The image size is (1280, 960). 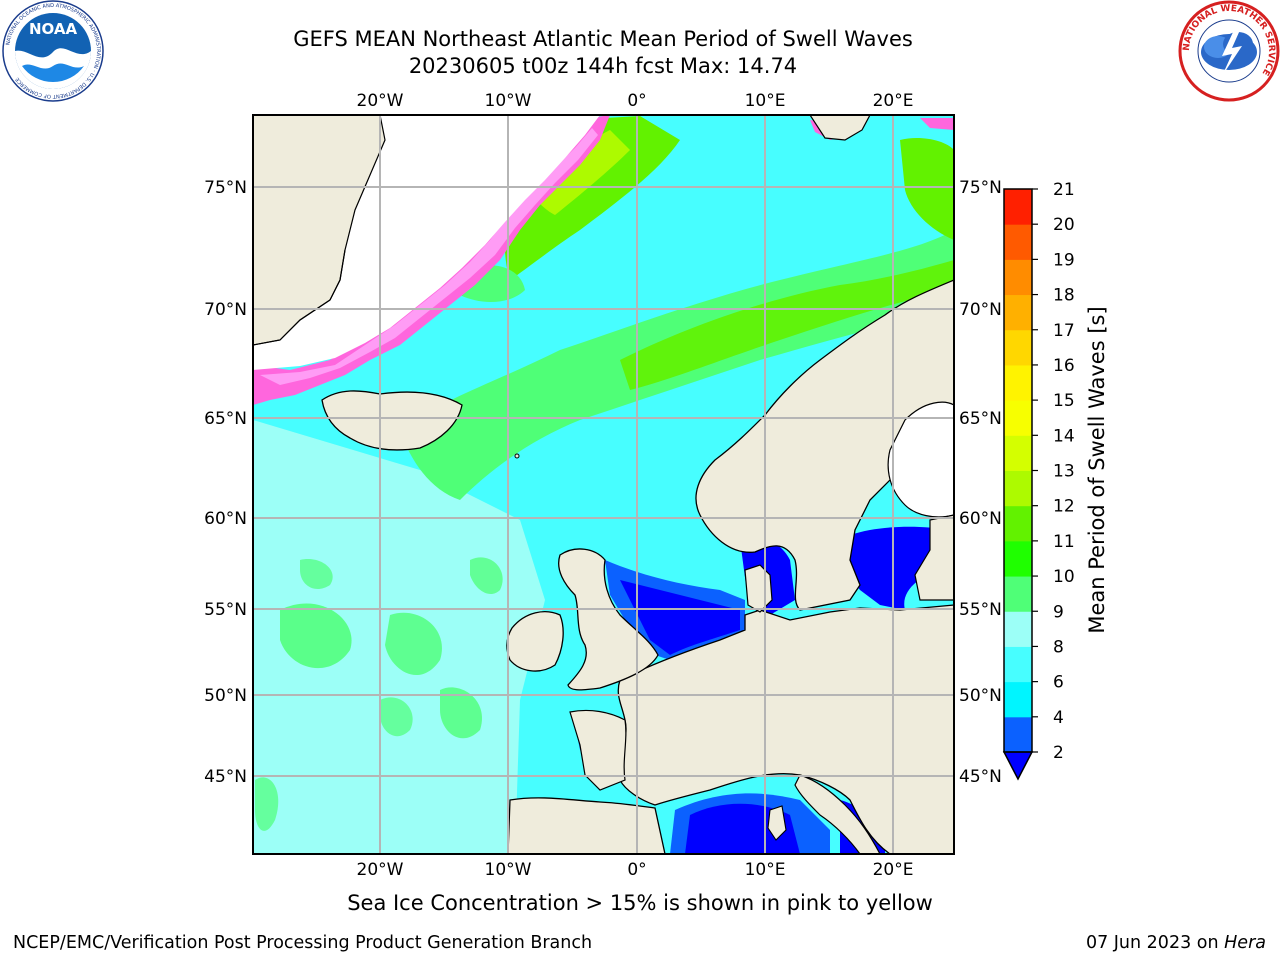 I want to click on colorbar-tick-label: 13, so click(x=1064, y=472).